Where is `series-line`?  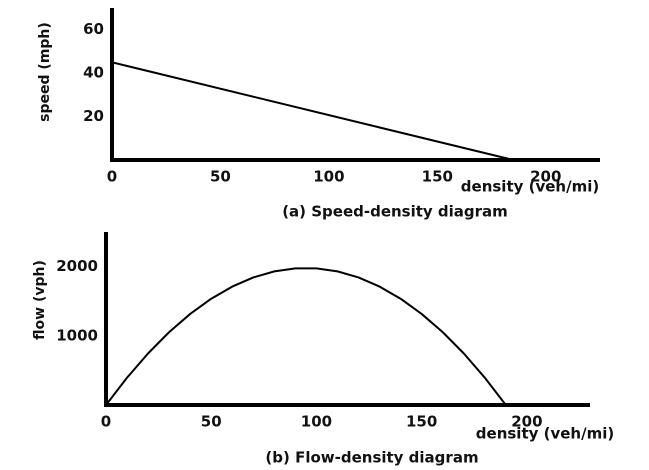 series-line is located at coordinates (312, 111).